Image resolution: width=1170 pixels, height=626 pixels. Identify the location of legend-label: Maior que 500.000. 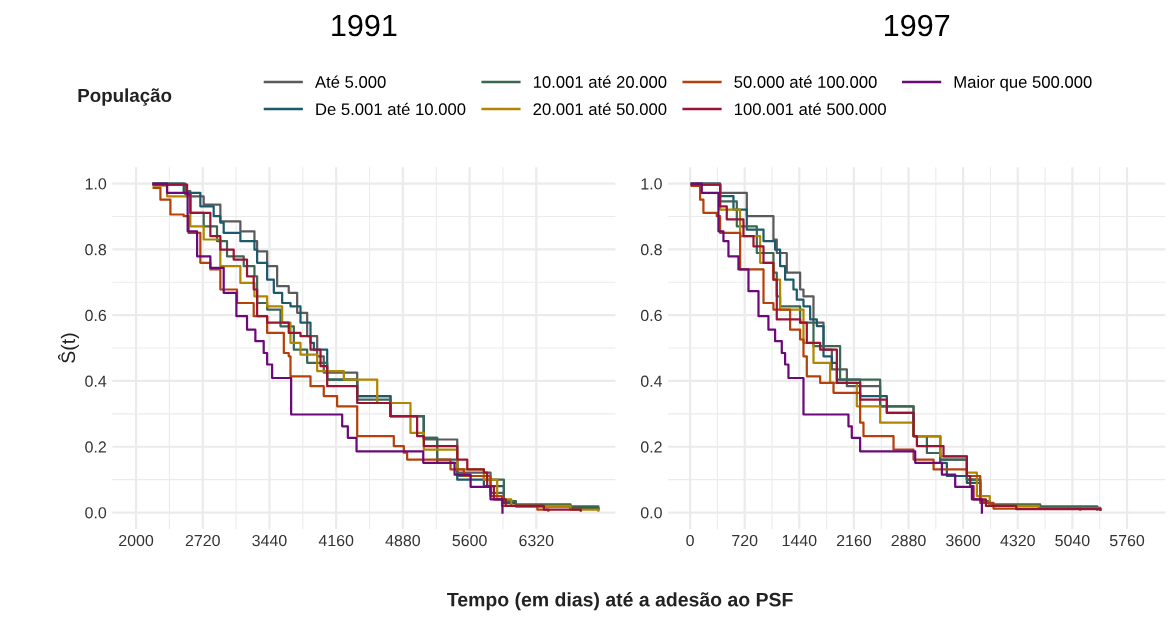
(1023, 83).